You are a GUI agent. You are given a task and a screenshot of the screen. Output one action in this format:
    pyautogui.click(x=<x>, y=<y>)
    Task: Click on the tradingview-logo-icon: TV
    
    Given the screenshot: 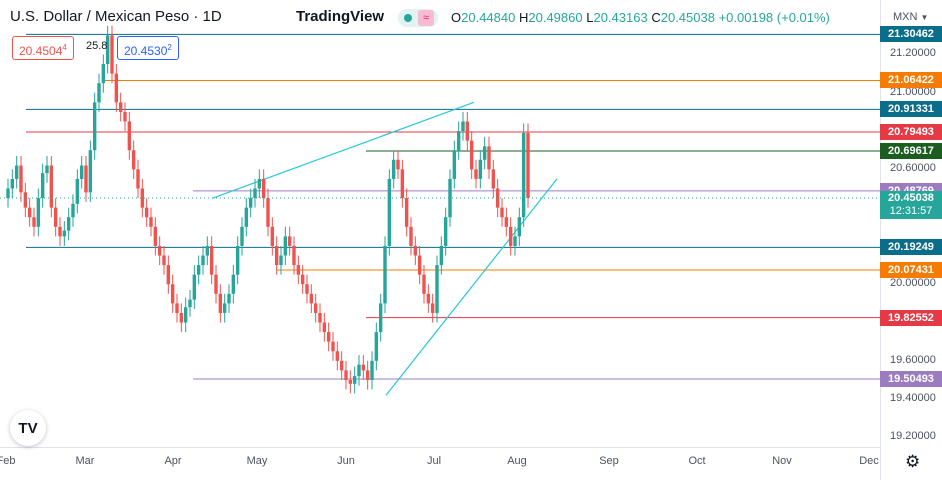 What is the action you would take?
    pyautogui.click(x=28, y=428)
    